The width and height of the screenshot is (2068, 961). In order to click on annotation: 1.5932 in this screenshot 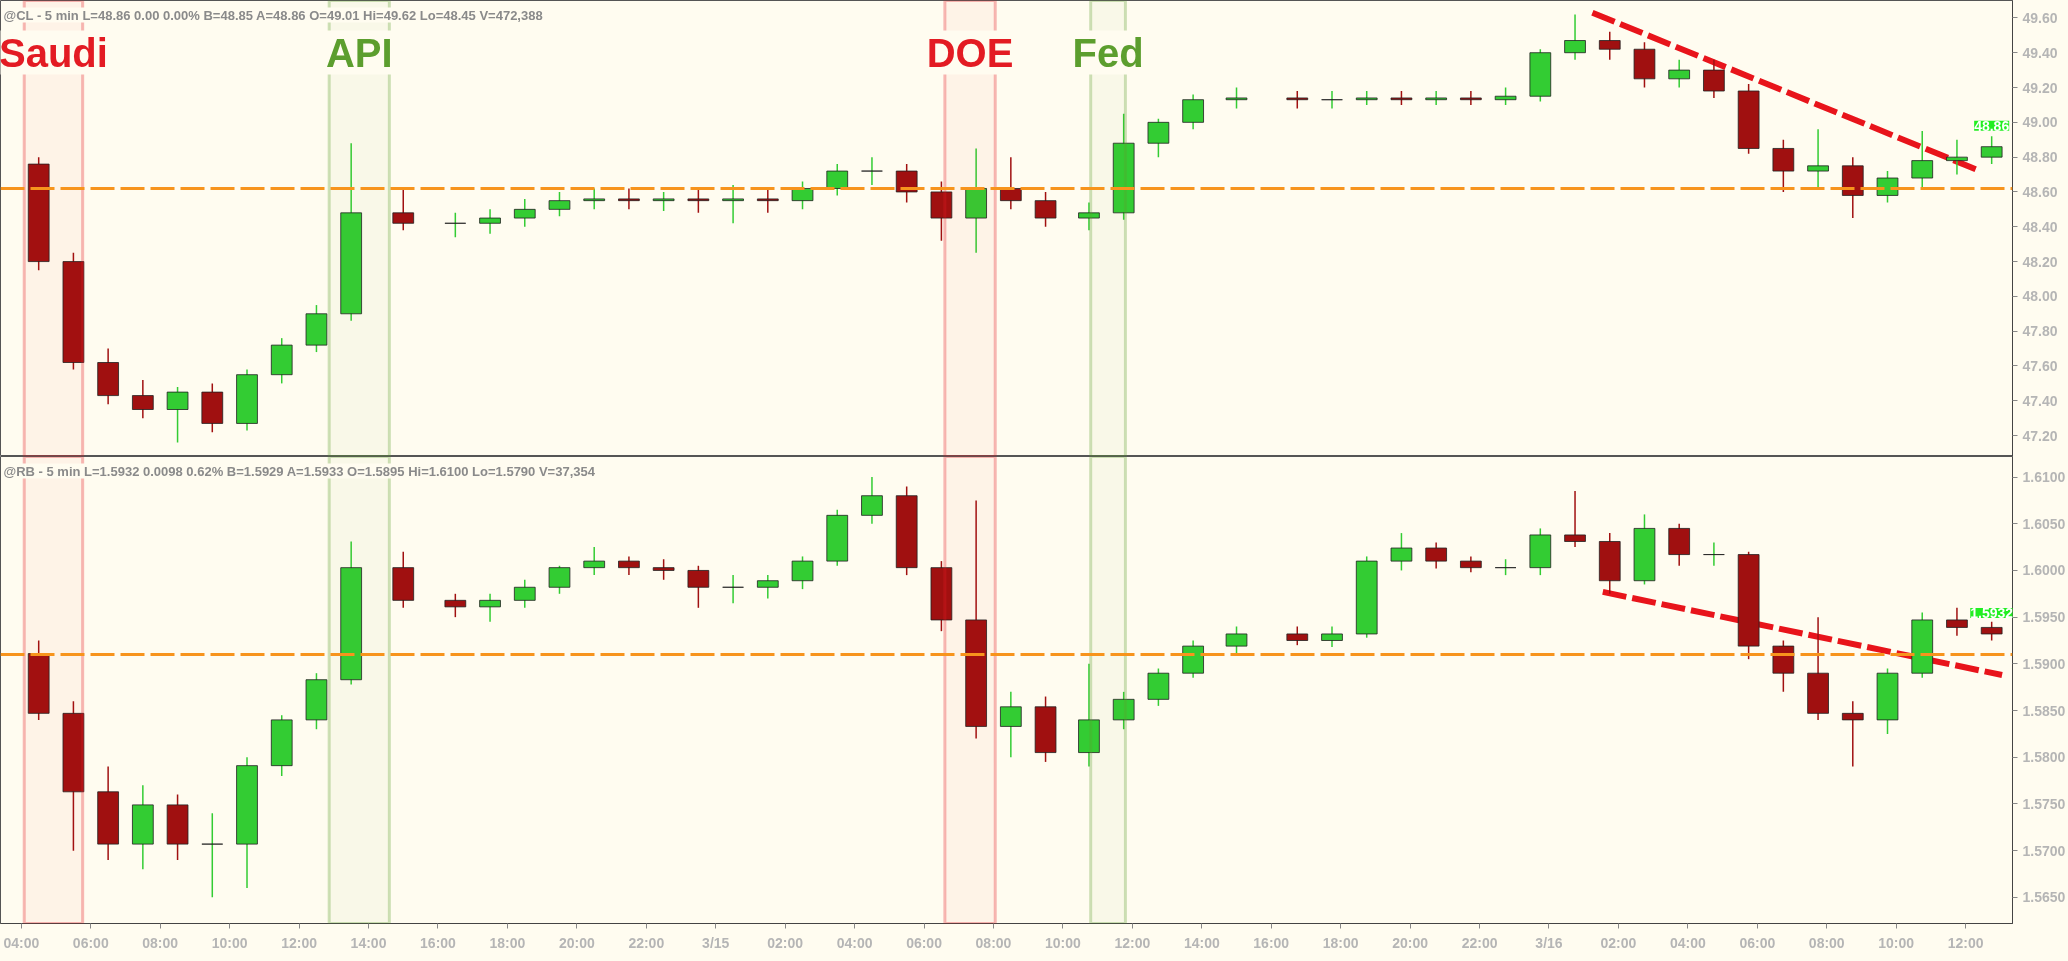, I will do `click(1992, 612)`.